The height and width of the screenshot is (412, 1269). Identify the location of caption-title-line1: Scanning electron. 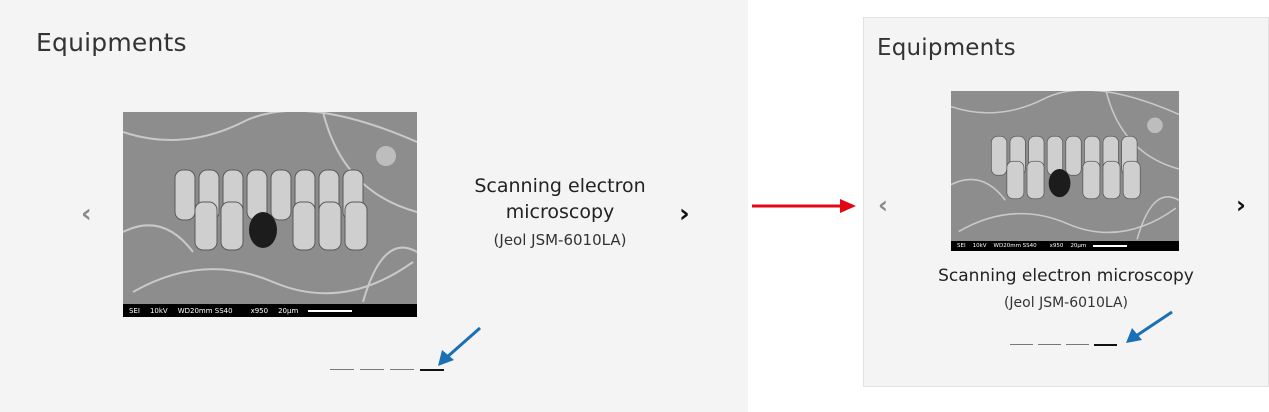
(560, 186).